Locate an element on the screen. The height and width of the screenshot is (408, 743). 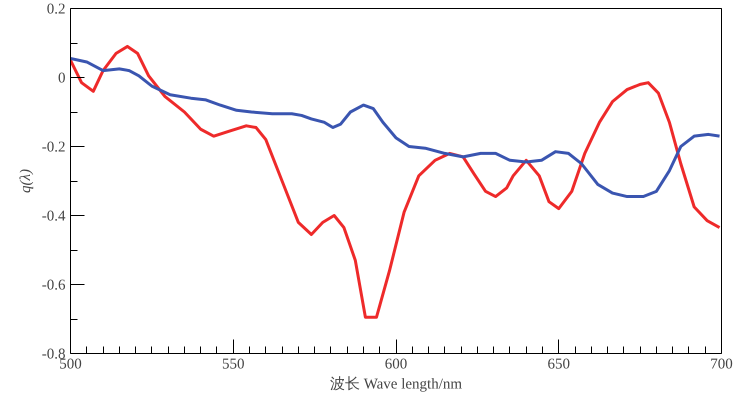
x-axis-title: 波长 Wave length/nm is located at coordinates (396, 384).